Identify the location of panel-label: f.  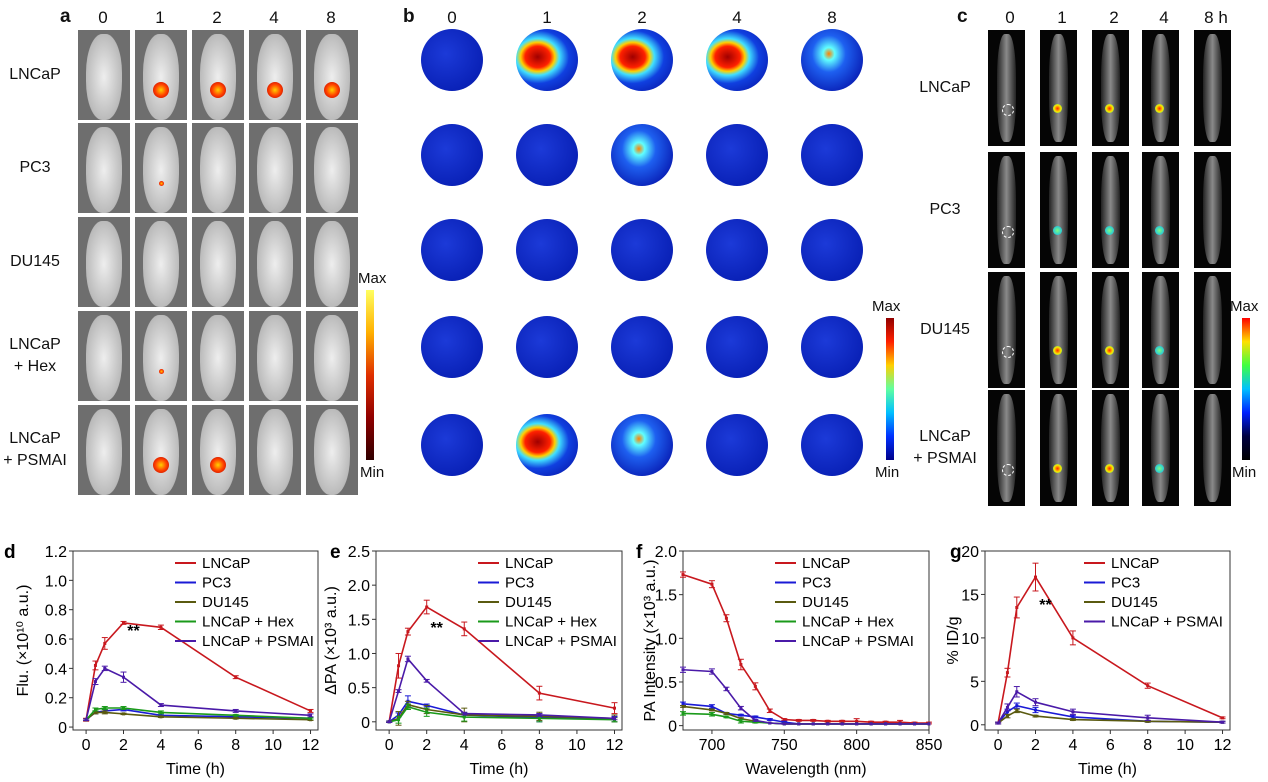
(639, 552).